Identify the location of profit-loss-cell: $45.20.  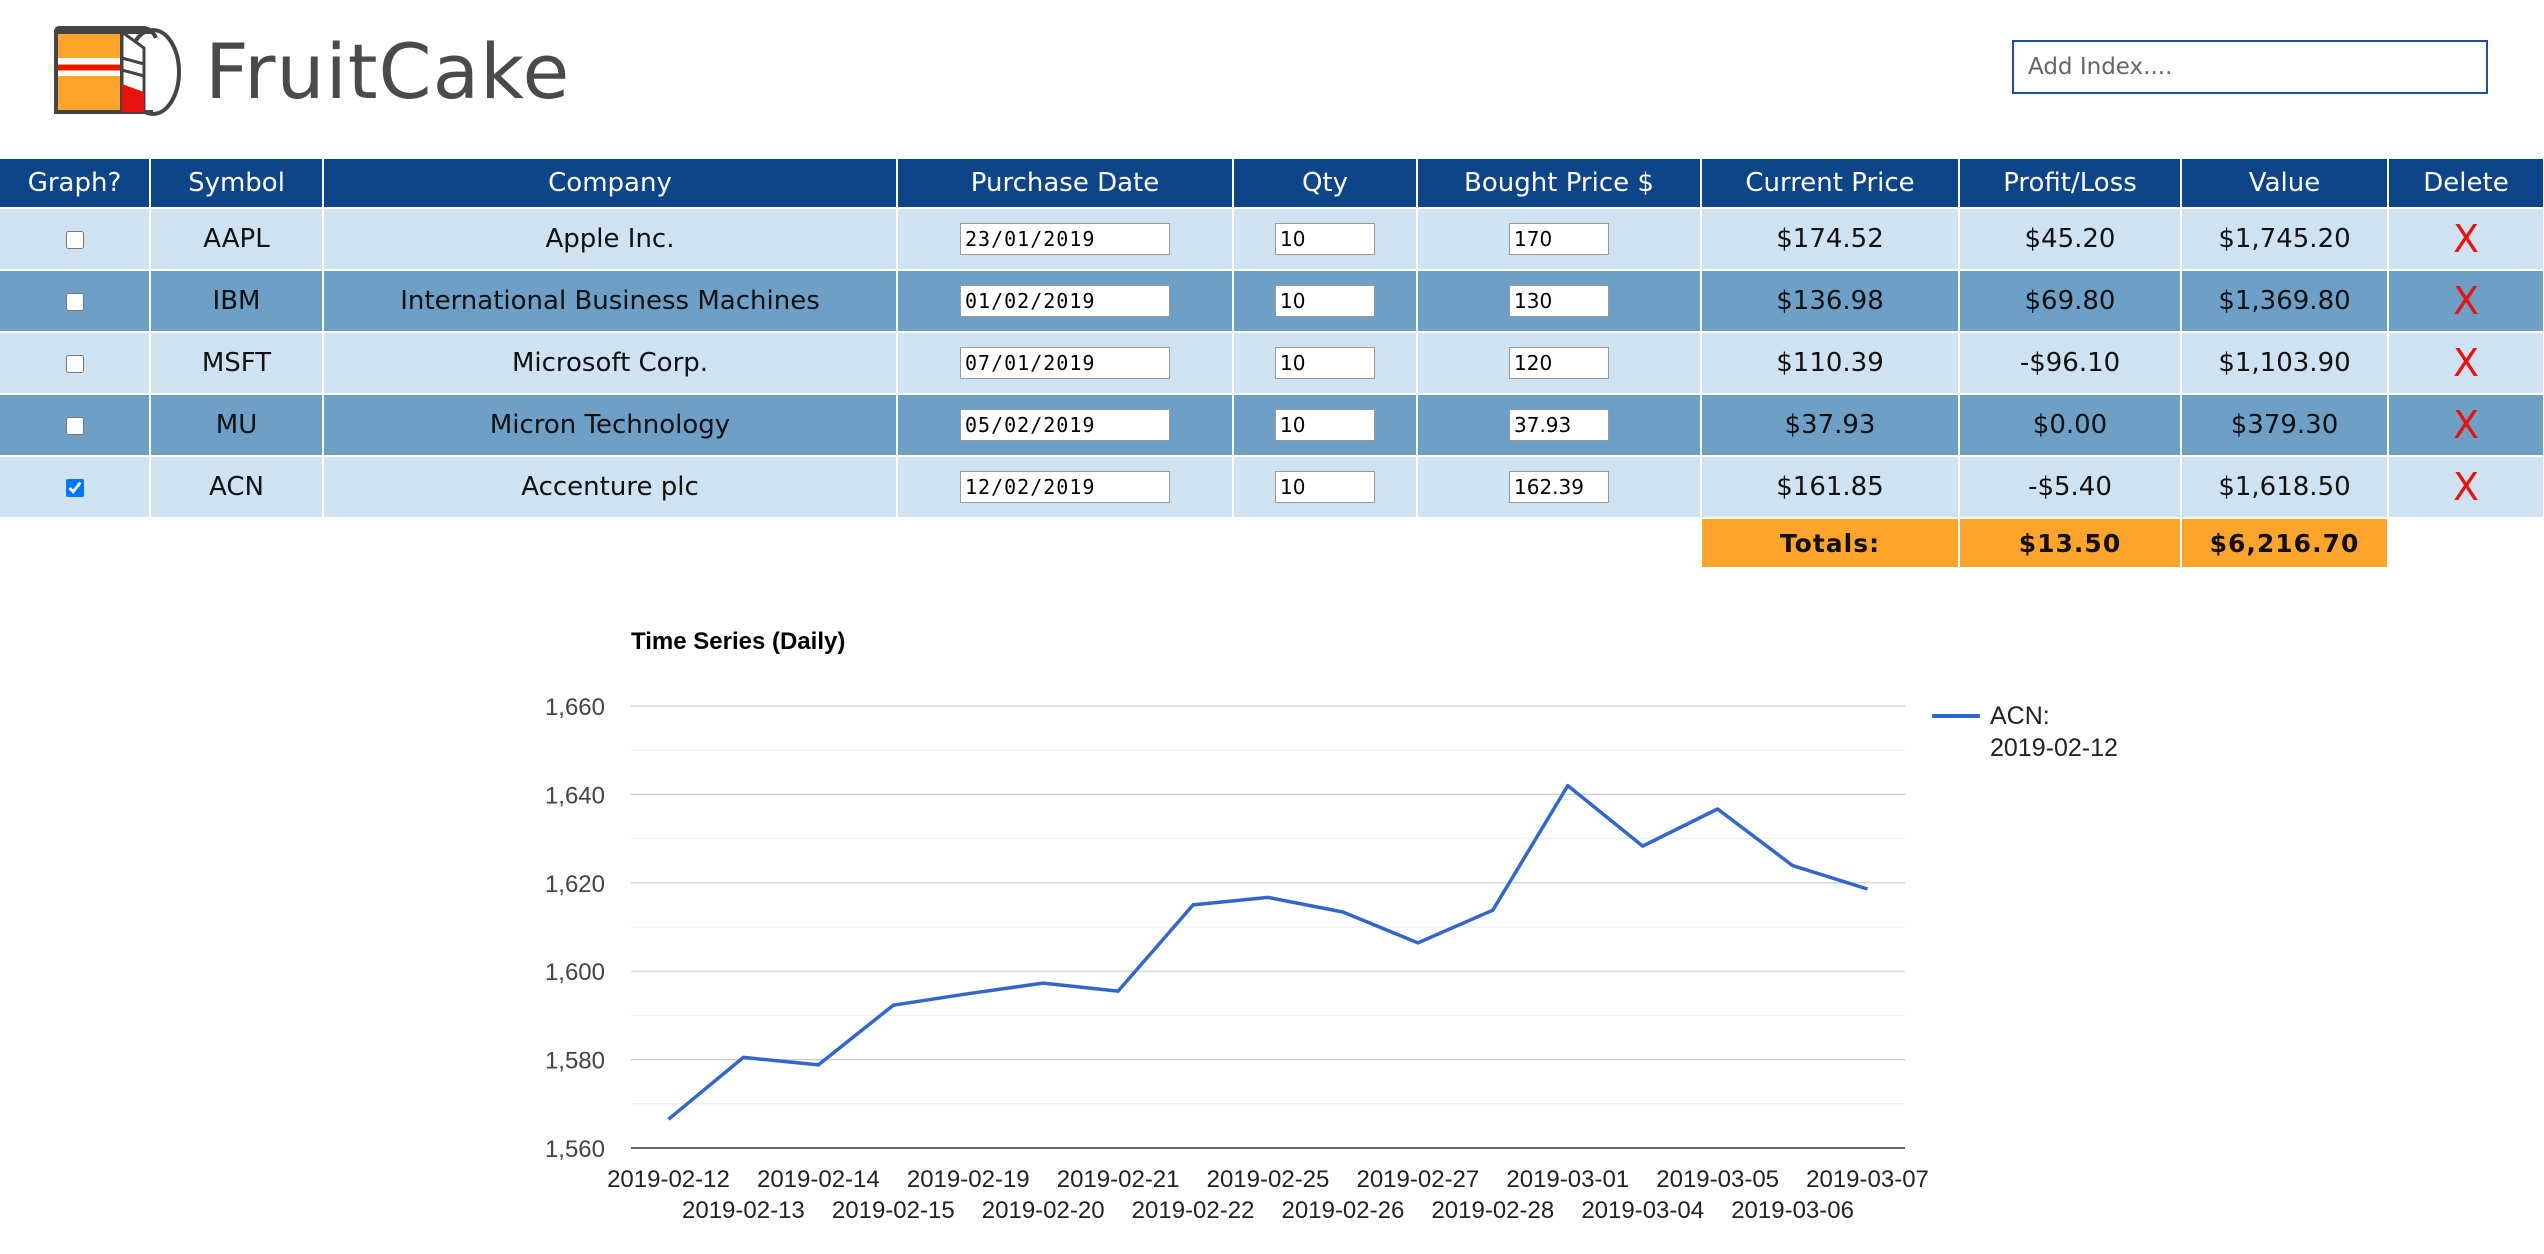
(2070, 238).